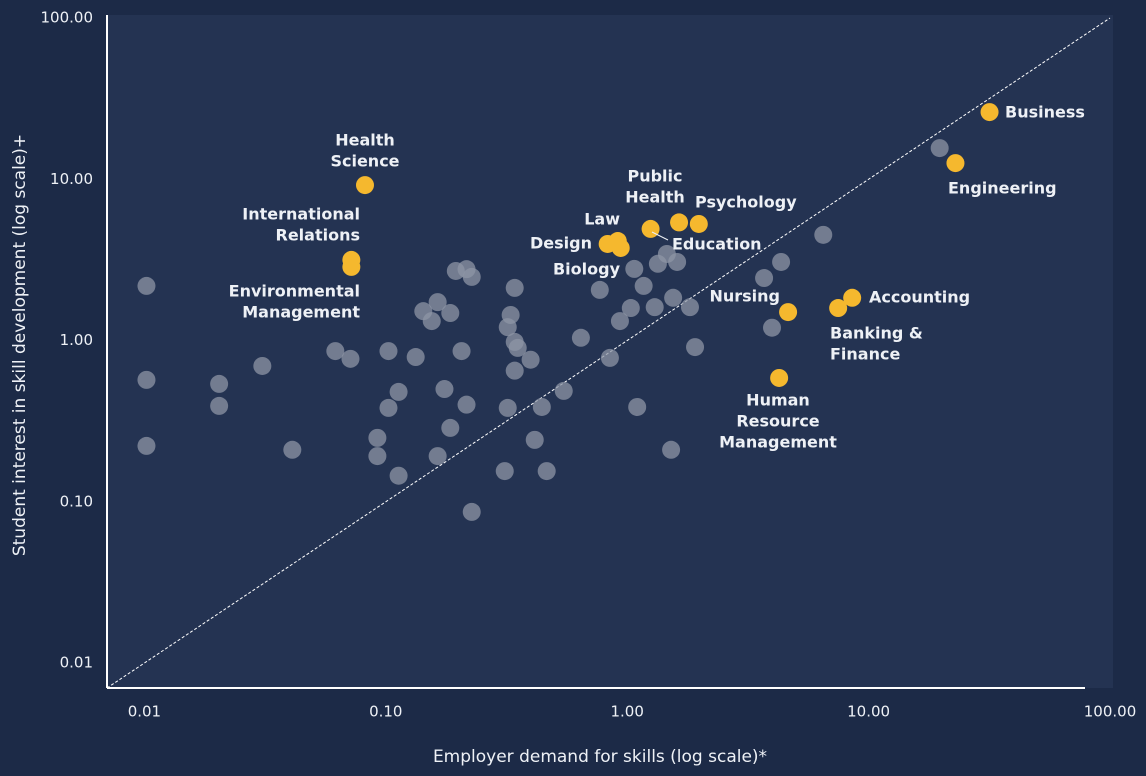 The width and height of the screenshot is (1146, 776). Describe the element at coordinates (1045, 112) in the screenshot. I see `point-label: Business` at that location.